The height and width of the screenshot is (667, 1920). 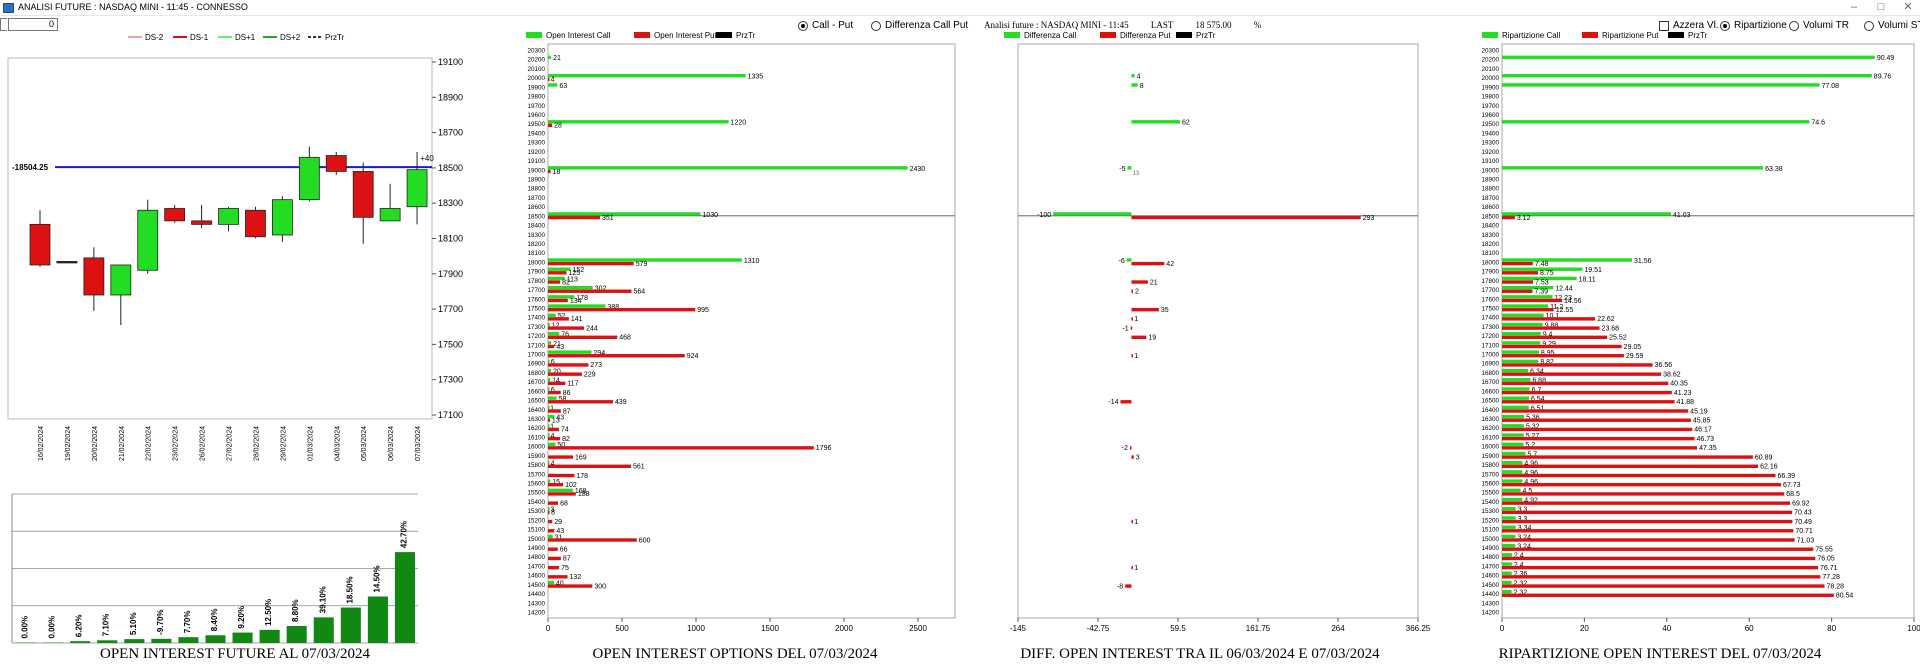 I want to click on radio-ripartizione: Ripartizione, so click(x=1753, y=25).